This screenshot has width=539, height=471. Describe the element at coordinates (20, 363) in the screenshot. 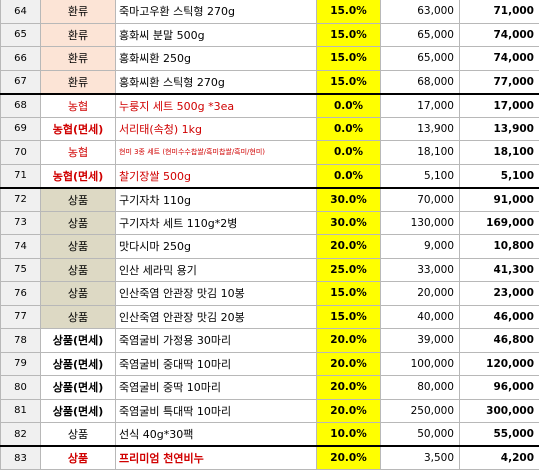

I see `row-number-cell: 79` at that location.